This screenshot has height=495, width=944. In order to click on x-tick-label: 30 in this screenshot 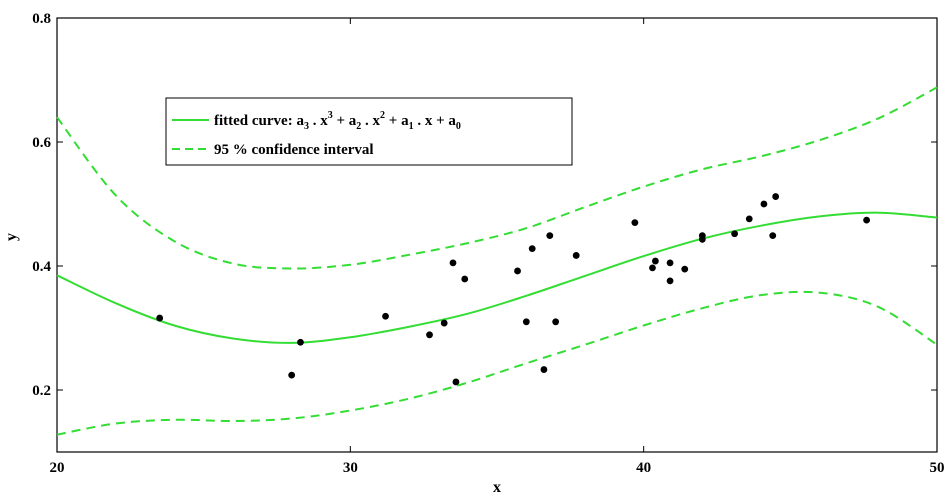, I will do `click(350, 468)`.